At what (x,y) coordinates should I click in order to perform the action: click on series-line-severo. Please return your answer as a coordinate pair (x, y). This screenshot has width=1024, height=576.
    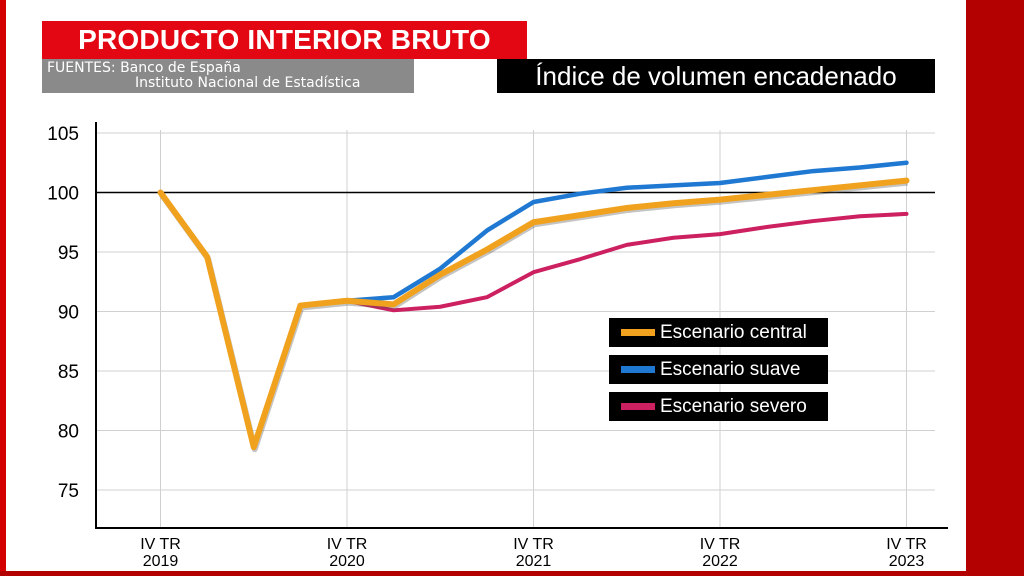
    Looking at the image, I should click on (627, 262).